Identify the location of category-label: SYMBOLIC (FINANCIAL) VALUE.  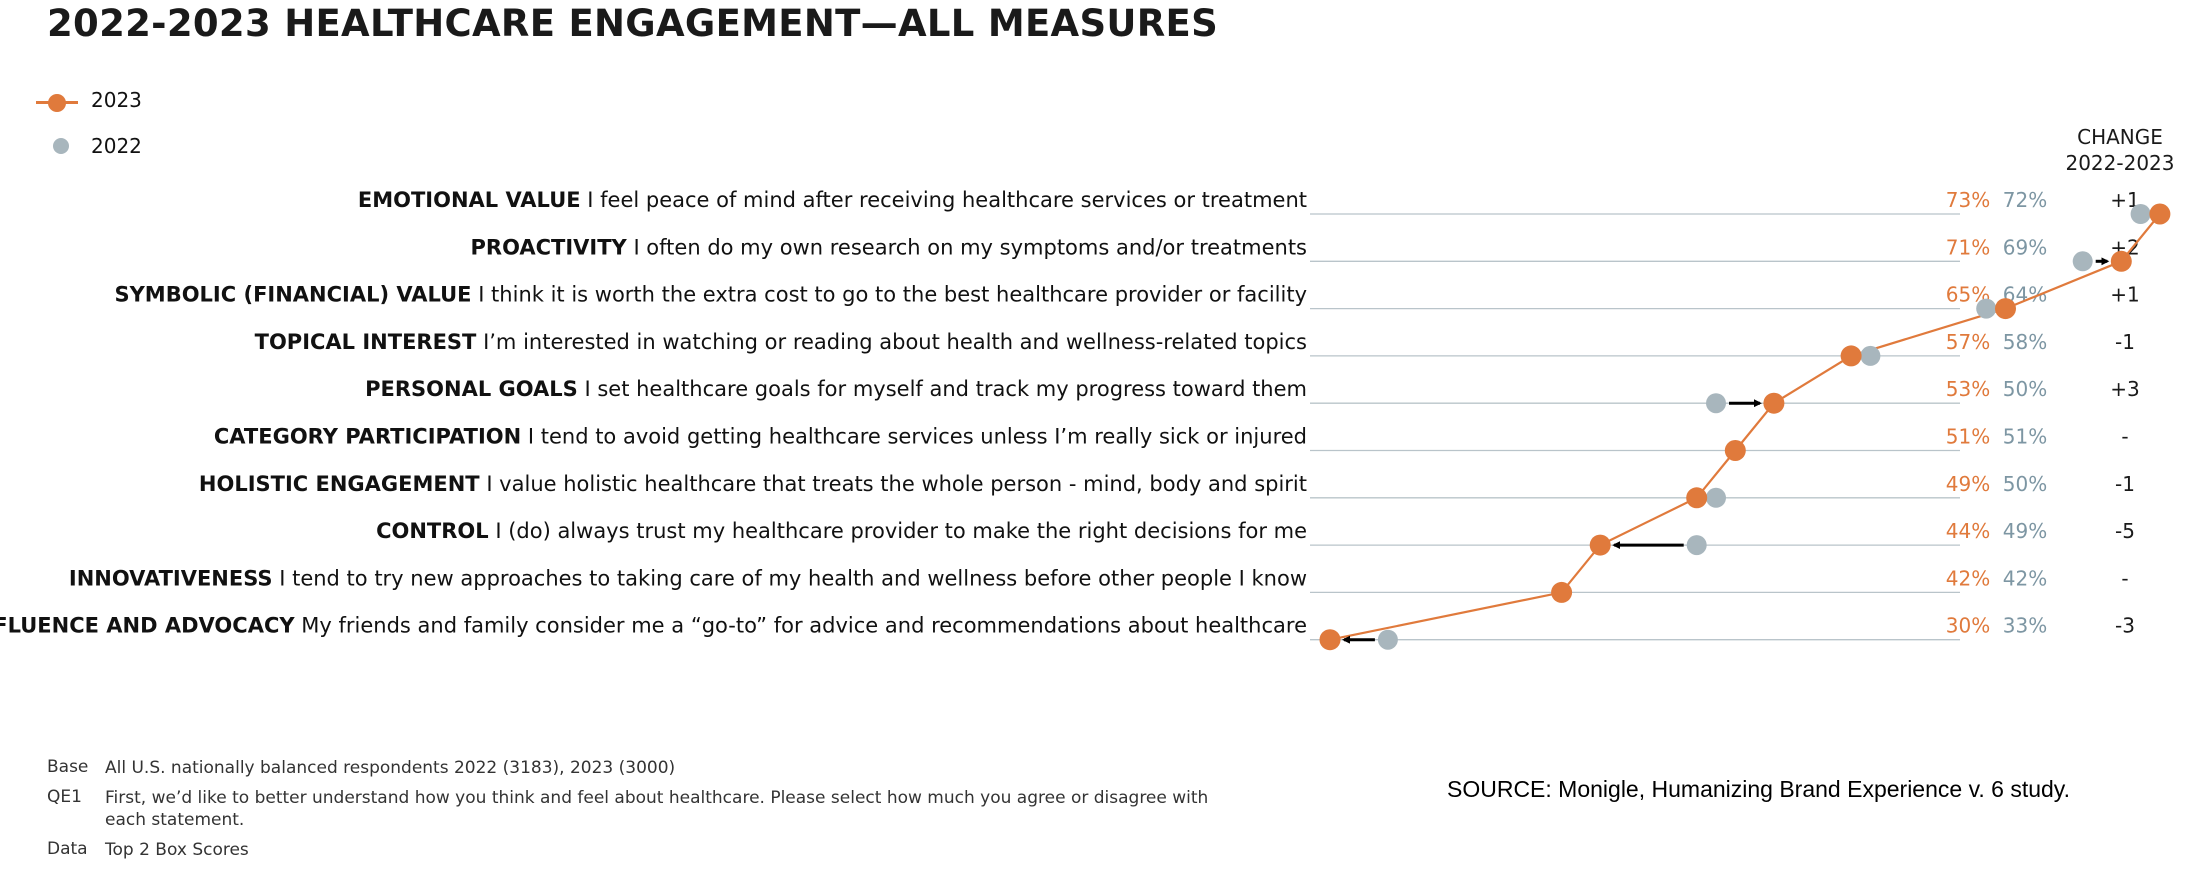
(292, 295).